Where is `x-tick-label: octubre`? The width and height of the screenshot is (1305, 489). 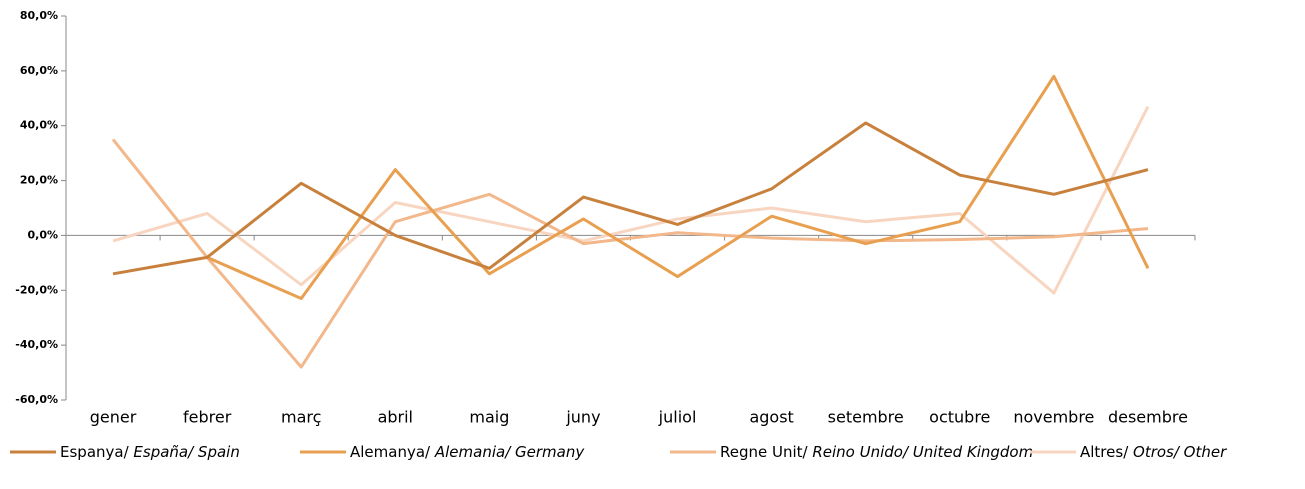 x-tick-label: octubre is located at coordinates (959, 417).